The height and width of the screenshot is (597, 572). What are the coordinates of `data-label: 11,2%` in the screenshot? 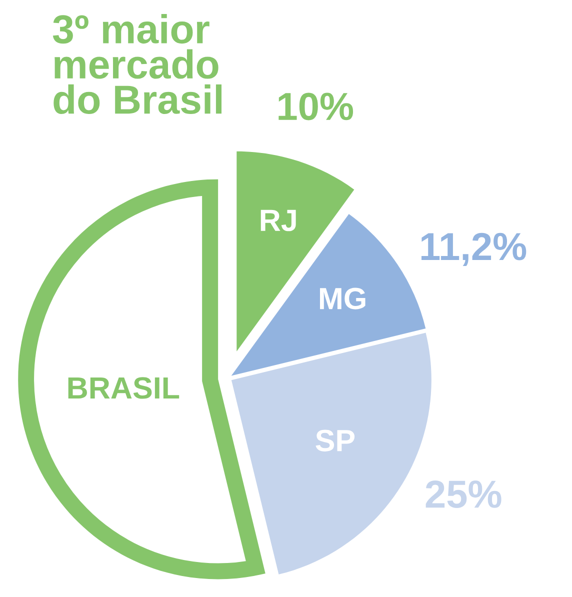 It's located at (473, 249).